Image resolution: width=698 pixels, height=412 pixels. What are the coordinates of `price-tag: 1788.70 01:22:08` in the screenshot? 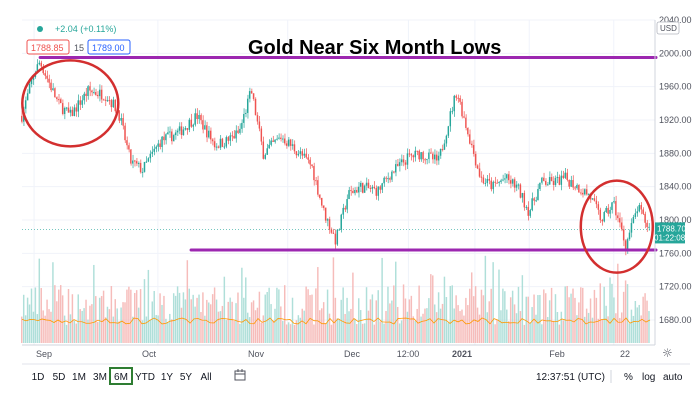 It's located at (670, 233).